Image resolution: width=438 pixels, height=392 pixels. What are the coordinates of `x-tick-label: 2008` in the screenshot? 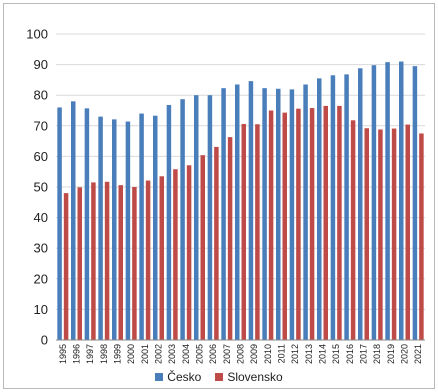 It's located at (241, 354).